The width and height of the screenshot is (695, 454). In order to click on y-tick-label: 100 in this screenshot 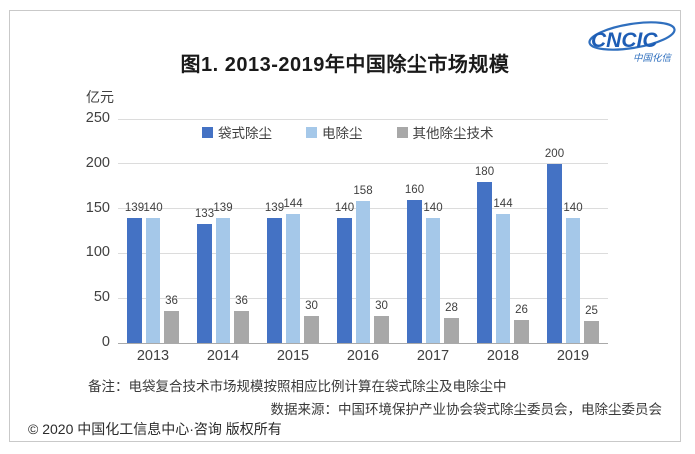, I will do `click(97, 252)`.